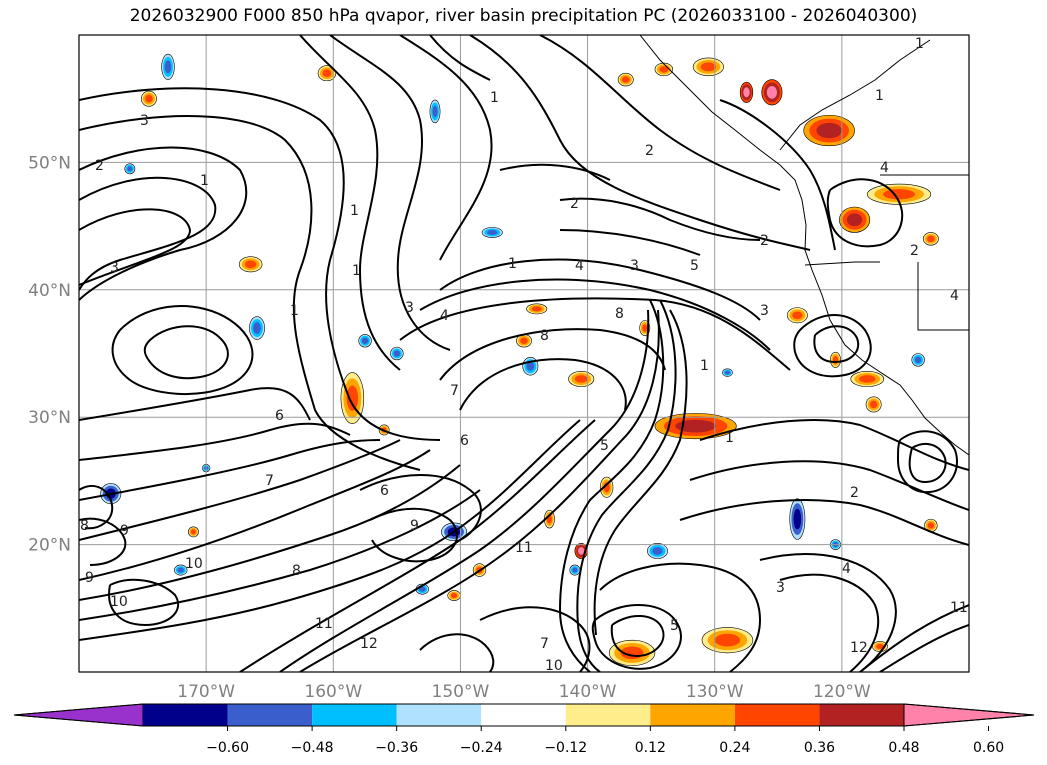  What do you see at coordinates (715, 692) in the screenshot?
I see `longitude-tick-label: 130°W` at bounding box center [715, 692].